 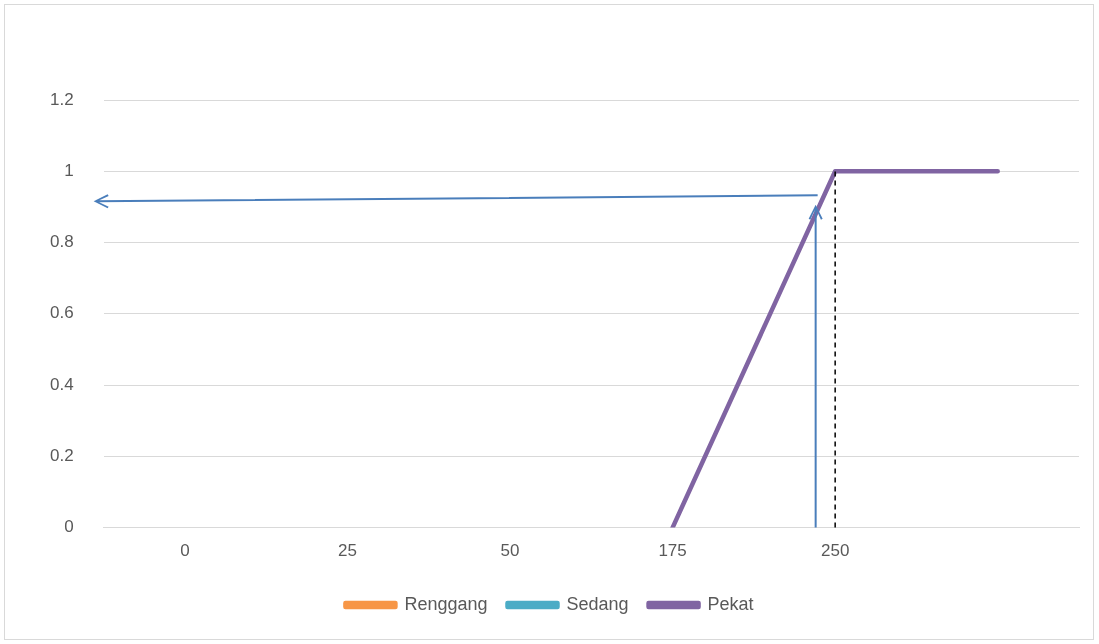 I want to click on x-tick-label: 250, so click(x=835, y=551).